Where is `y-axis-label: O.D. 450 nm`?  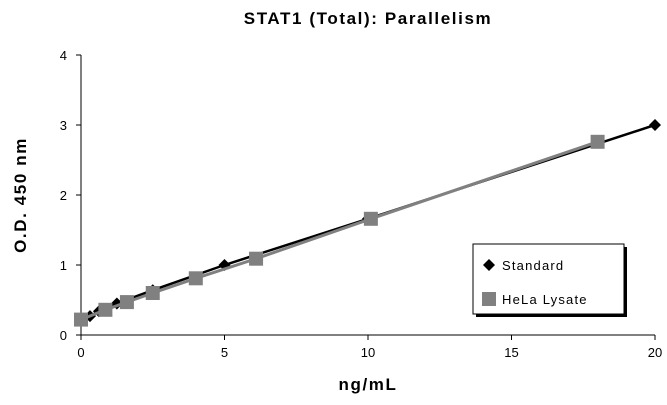
y-axis-label: O.D. 450 nm is located at coordinates (20, 195).